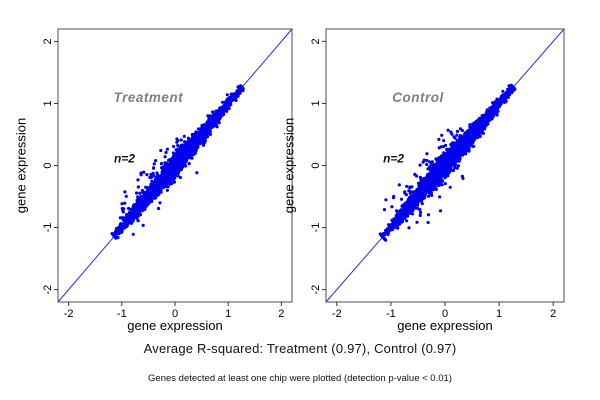 The width and height of the screenshot is (600, 400). What do you see at coordinates (149, 97) in the screenshot?
I see `panel-title: Treatment` at bounding box center [149, 97].